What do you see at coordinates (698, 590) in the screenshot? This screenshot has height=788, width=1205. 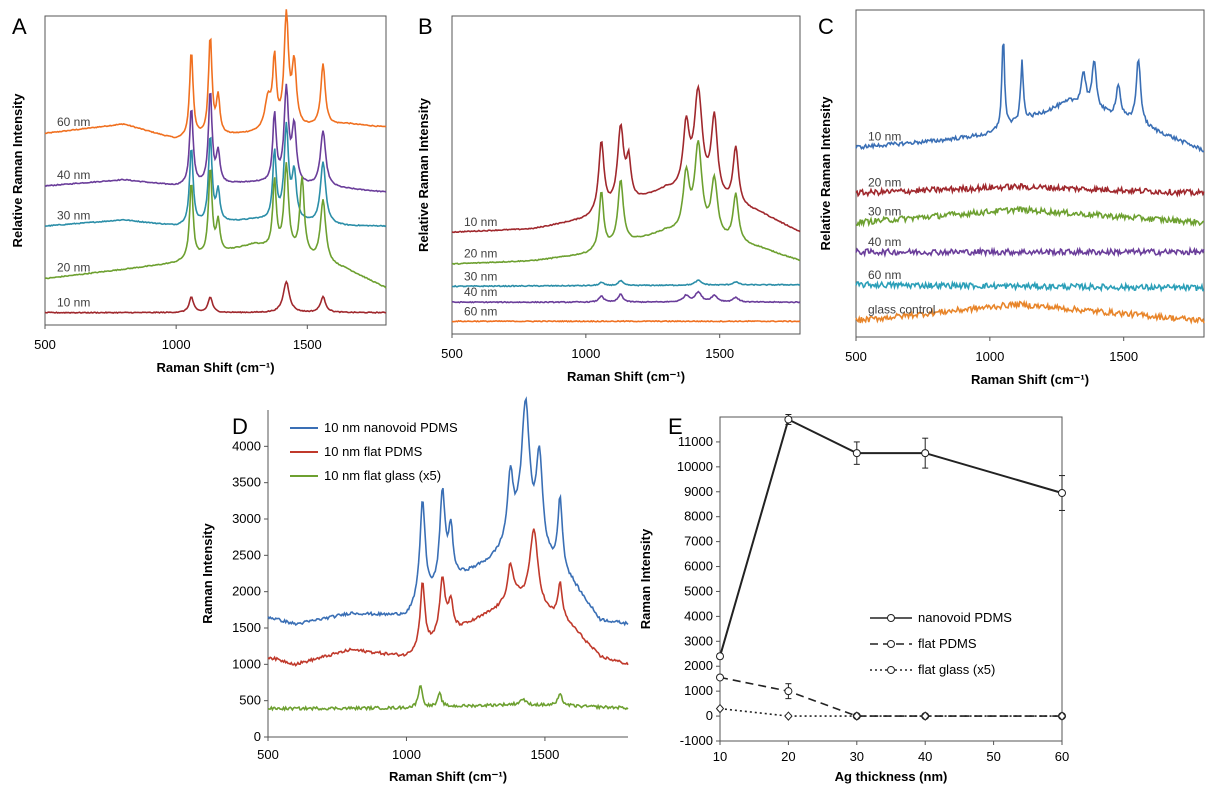 I see `y-tick-label: 5000` at bounding box center [698, 590].